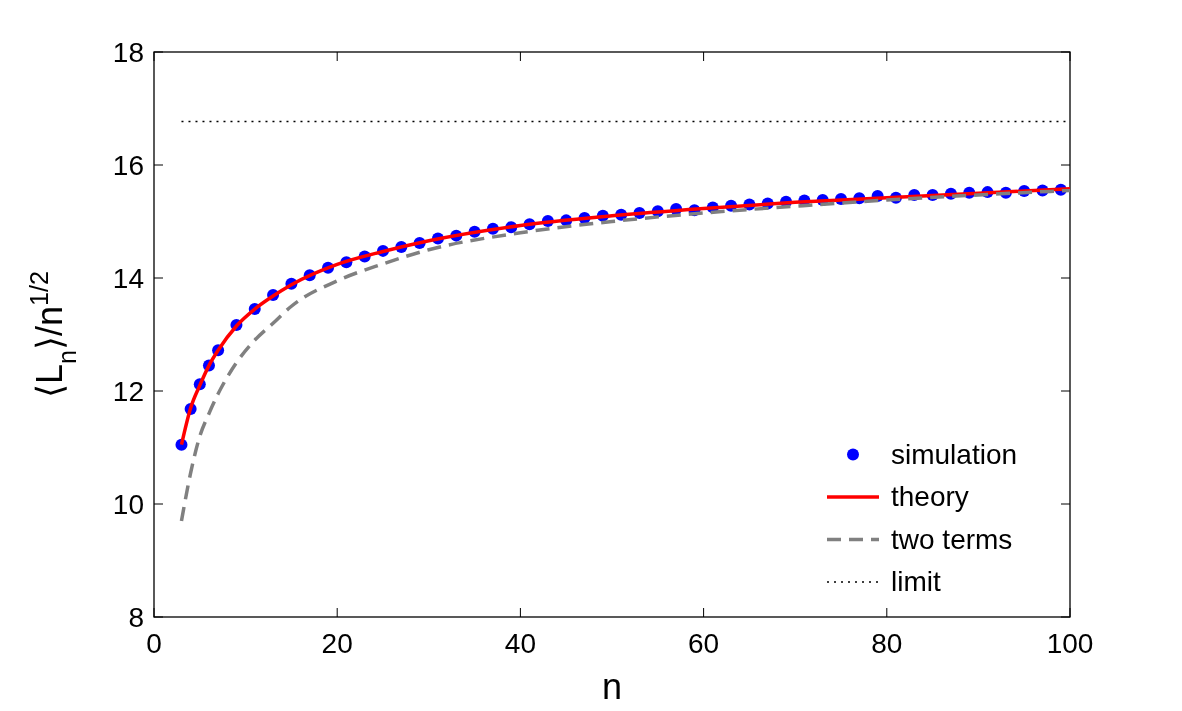  What do you see at coordinates (1070, 643) in the screenshot?
I see `x-tick-label: 100` at bounding box center [1070, 643].